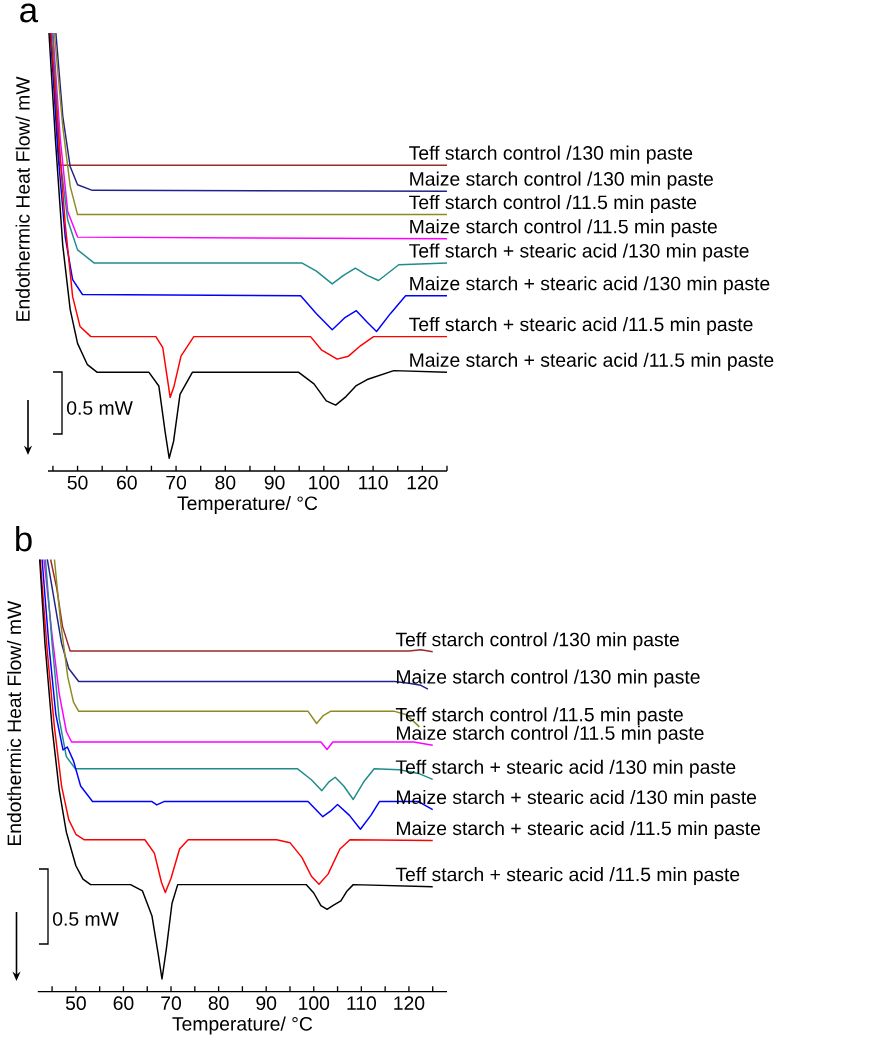 This screenshot has height=1059, width=877. Describe the element at coordinates (29, 13) in the screenshot. I see `chart-title: a` at that location.